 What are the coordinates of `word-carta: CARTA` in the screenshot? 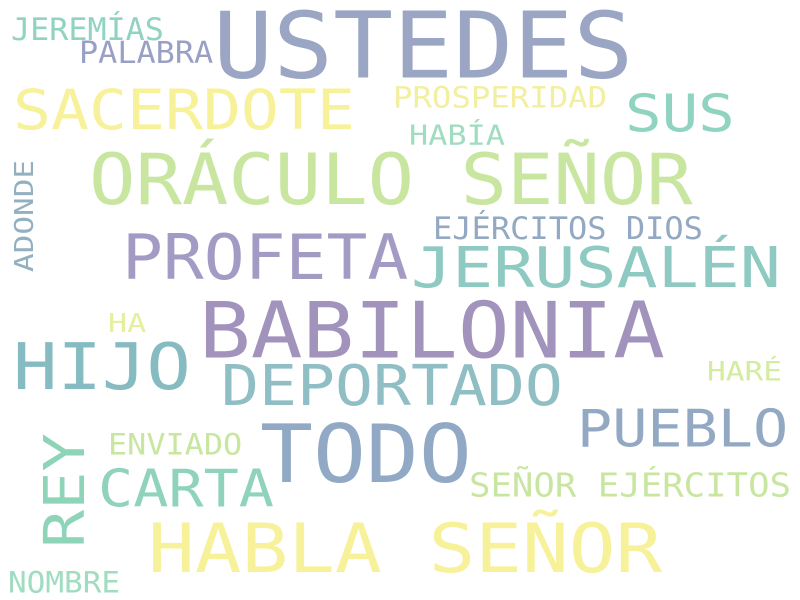 It's located at (186, 489).